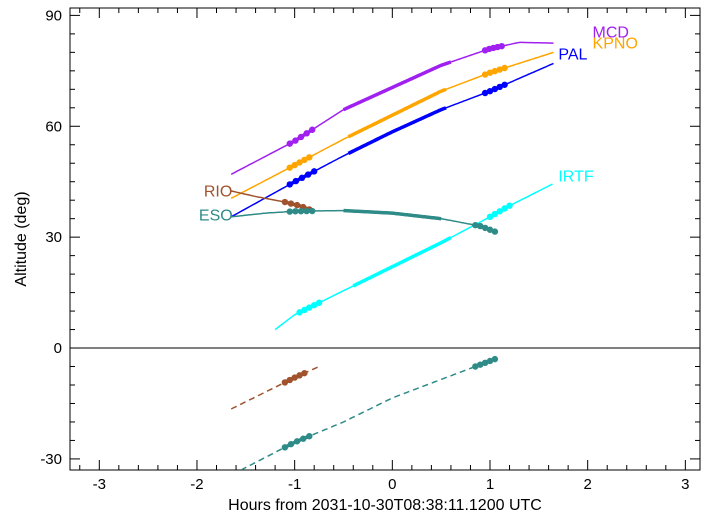  I want to click on series-line-mcd, so click(392, 108).